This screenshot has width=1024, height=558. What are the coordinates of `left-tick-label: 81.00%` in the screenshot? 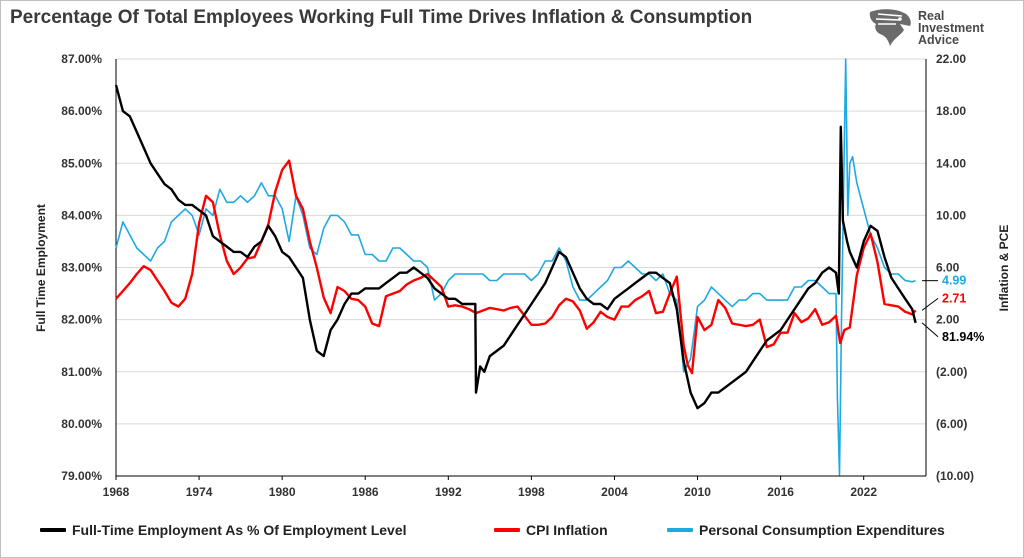 It's located at (81, 372).